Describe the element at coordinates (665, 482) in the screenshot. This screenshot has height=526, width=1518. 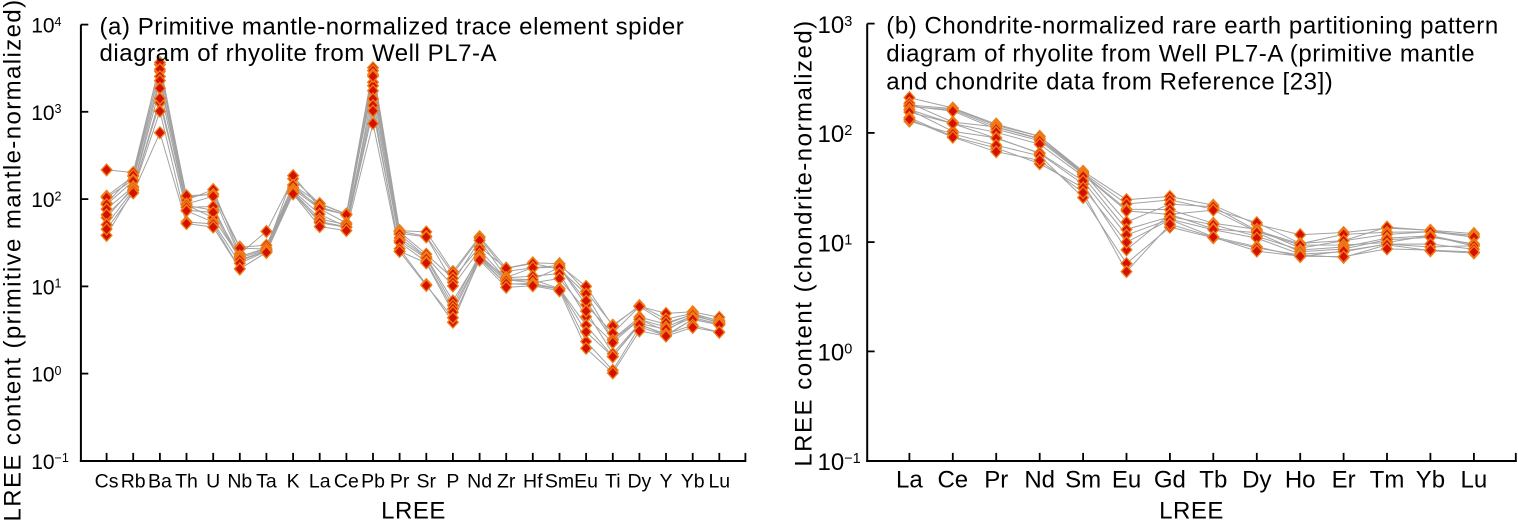
I see `svg-text: Y` at that location.